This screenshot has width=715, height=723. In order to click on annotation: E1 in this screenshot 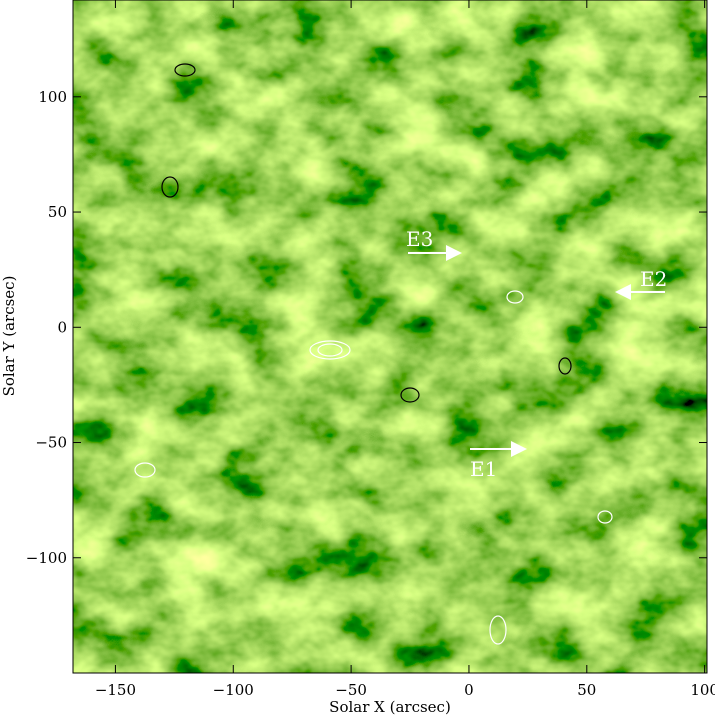, I will do `click(483, 469)`.